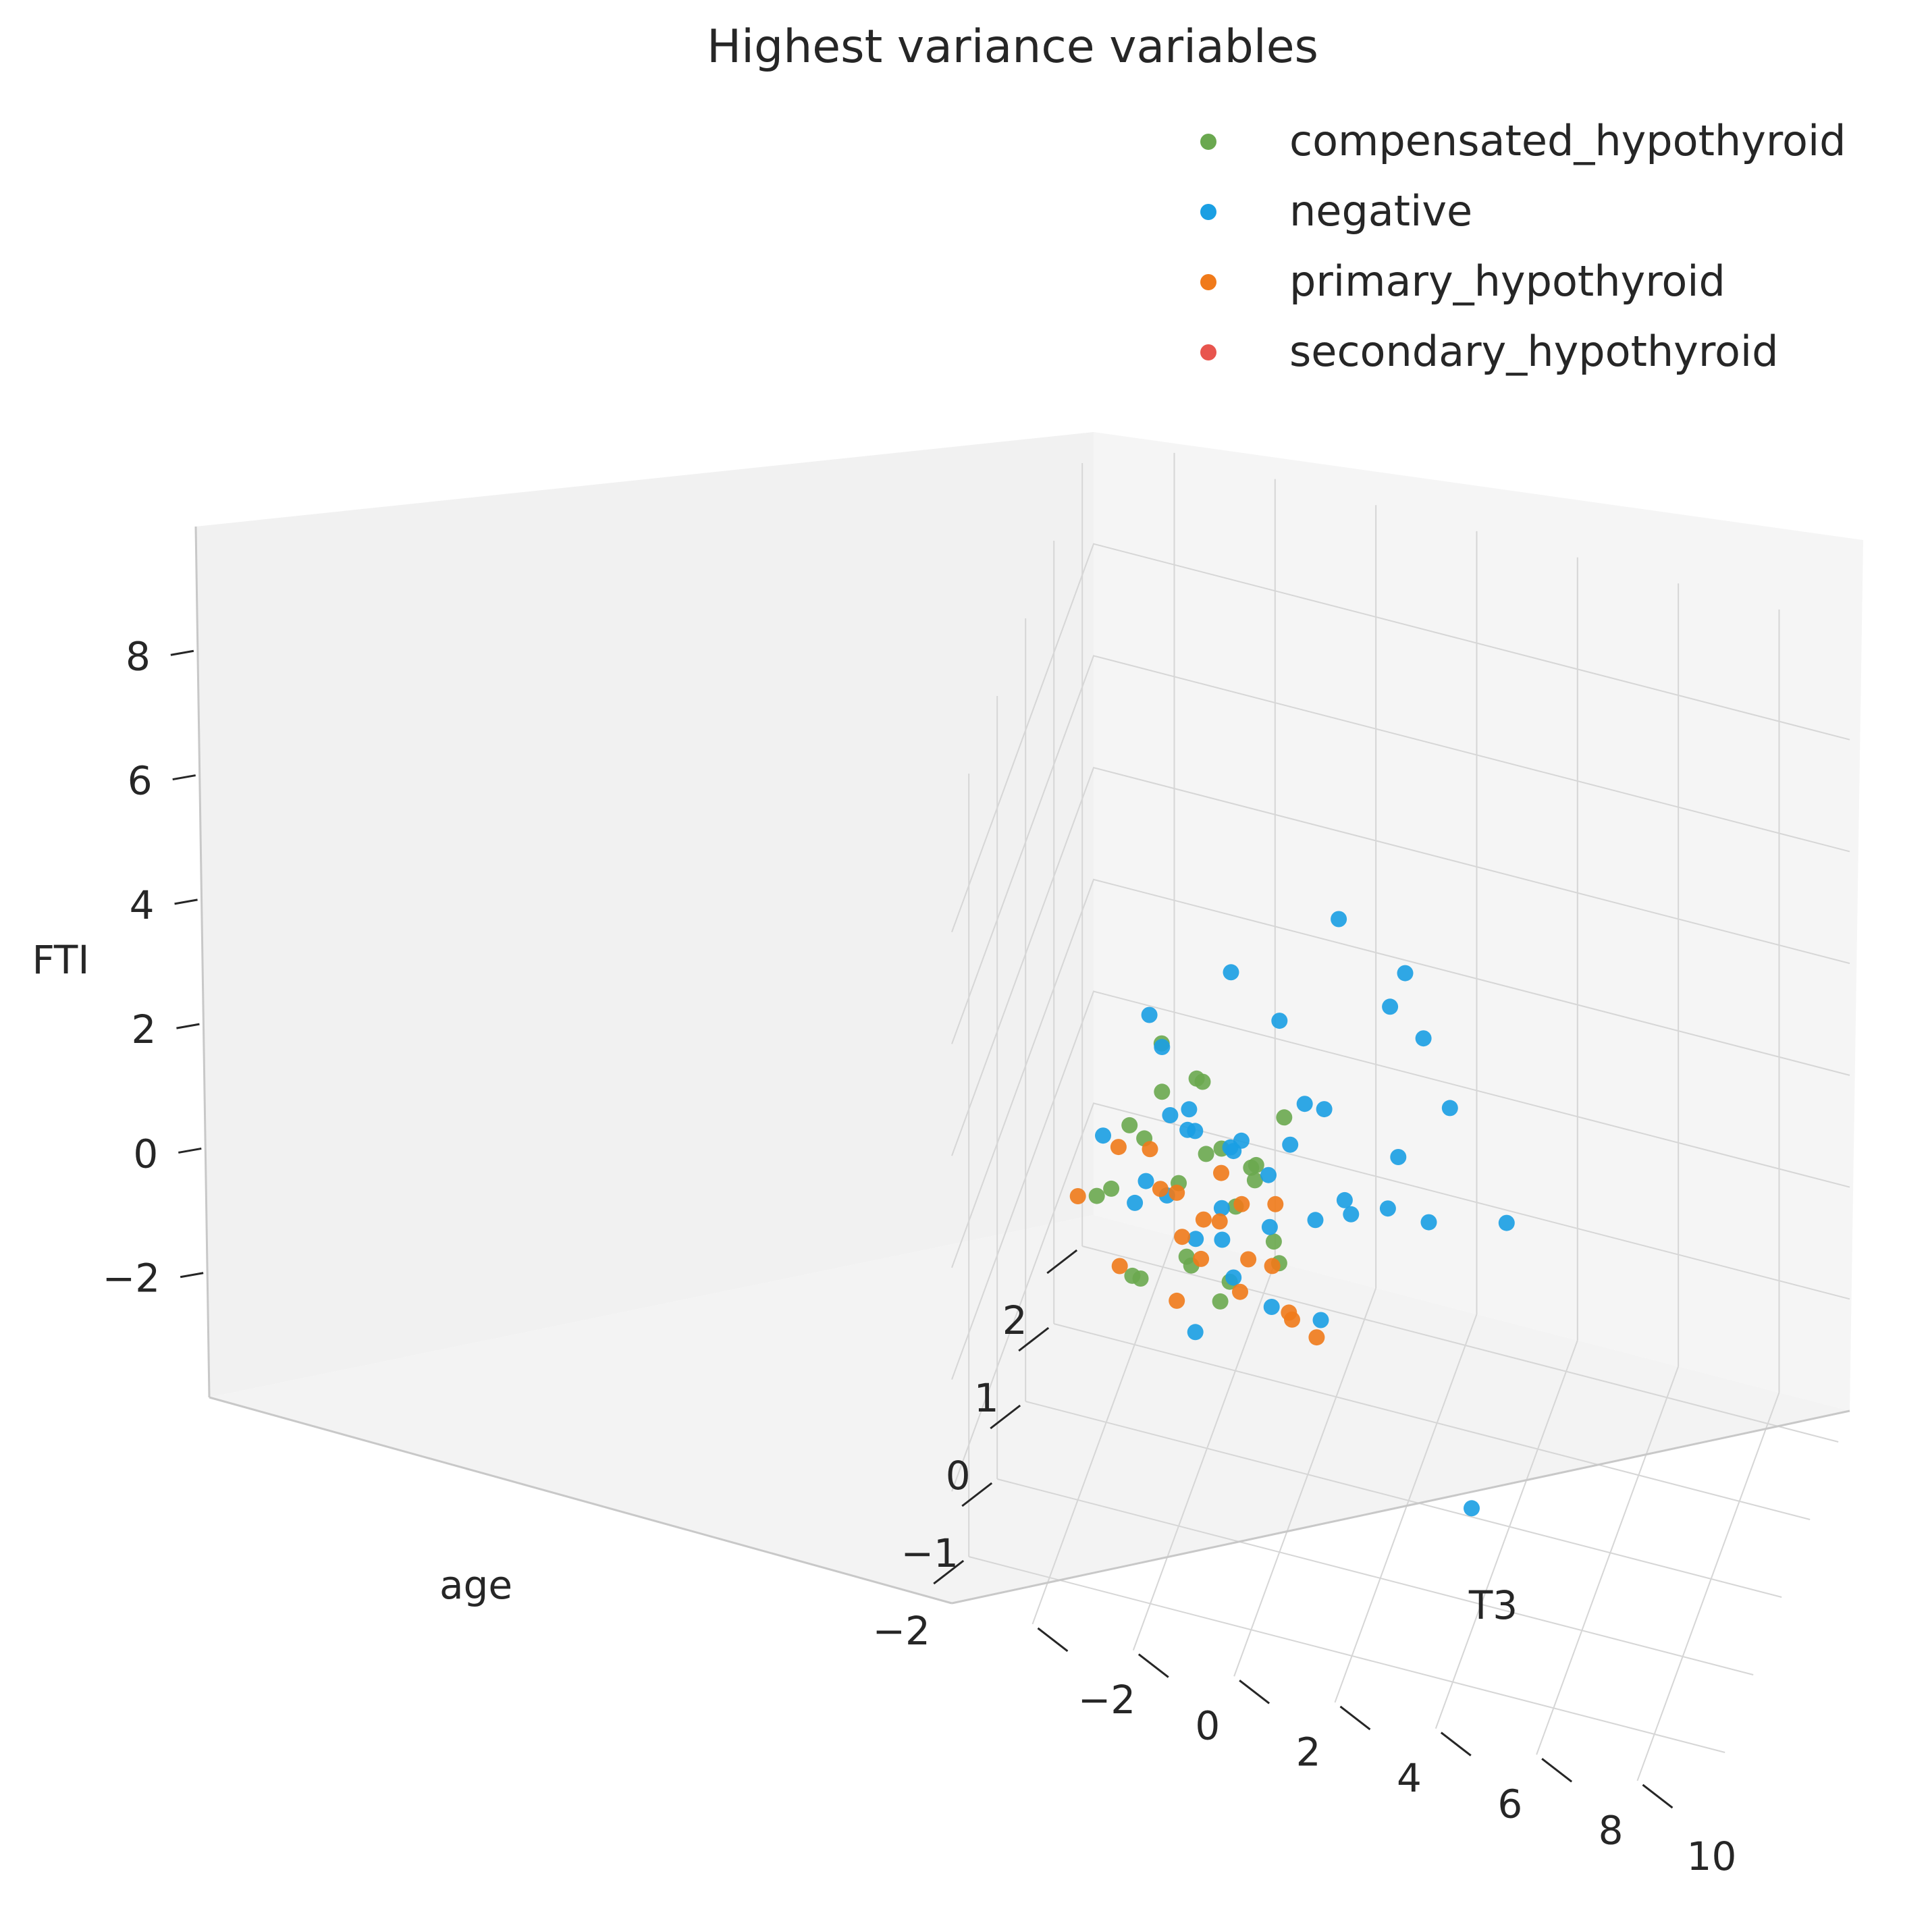  What do you see at coordinates (141, 781) in the screenshot?
I see `z-tick-label: 6` at bounding box center [141, 781].